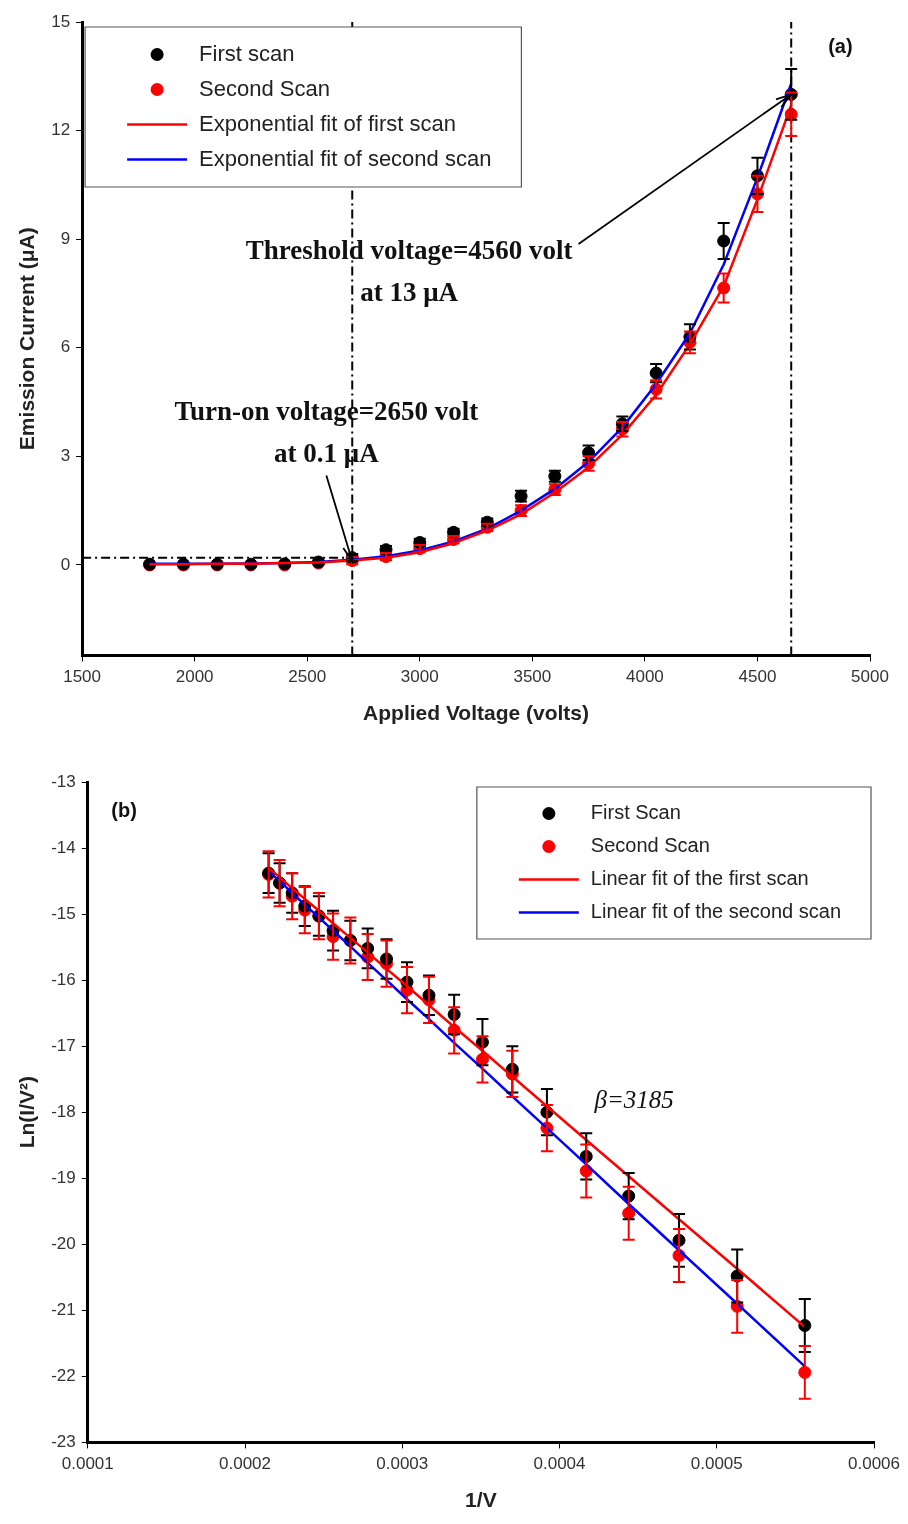  Describe the element at coordinates (757, 677) in the screenshot. I see `x-tick-label: 4500` at that location.